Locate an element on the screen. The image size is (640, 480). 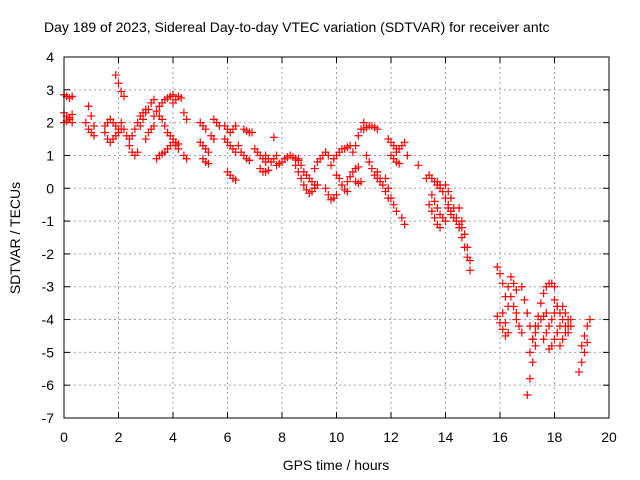
y-tick-label: -7 is located at coordinates (48, 418).